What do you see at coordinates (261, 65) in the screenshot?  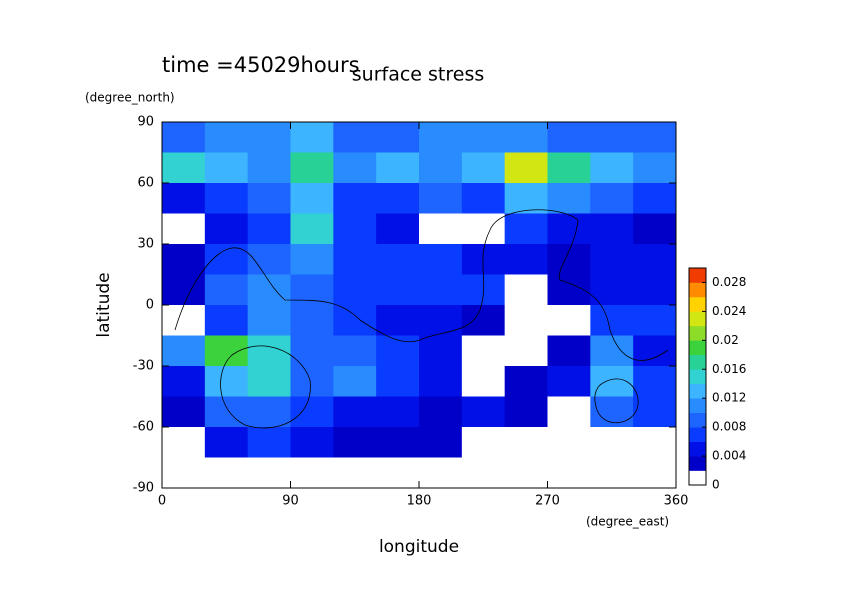 I see `annotation: time =45029hours` at bounding box center [261, 65].